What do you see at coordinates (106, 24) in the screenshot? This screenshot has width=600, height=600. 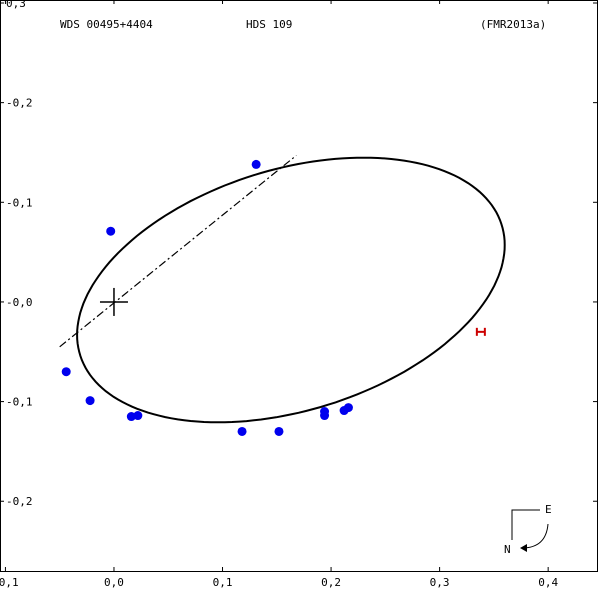 I see `wds-label: WDS 00495+4404` at bounding box center [106, 24].